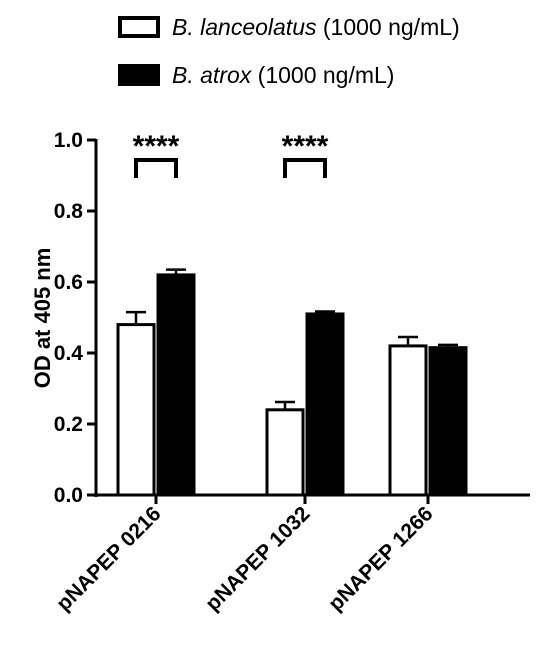  I want to click on legend-label-2: B. atrox (1000 ng/mL), so click(283, 75).